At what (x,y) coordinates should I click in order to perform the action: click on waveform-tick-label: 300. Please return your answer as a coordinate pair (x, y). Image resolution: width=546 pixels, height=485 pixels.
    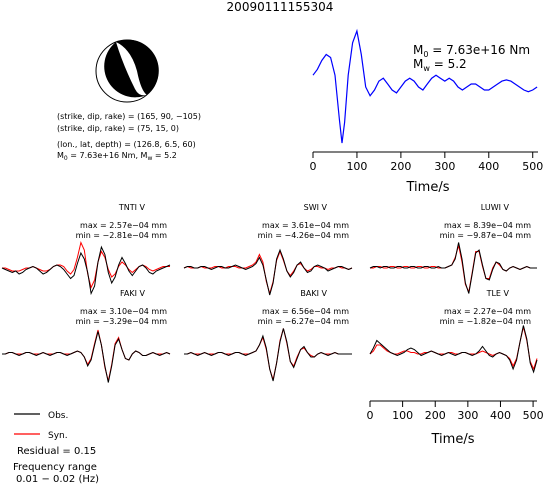
    Looking at the image, I should click on (467, 415).